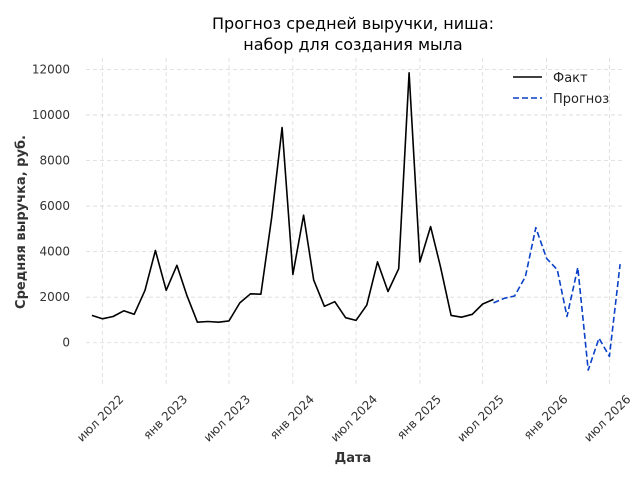 Image resolution: width=640 pixels, height=480 pixels. I want to click on x-tick-label: янв 2024, so click(292, 417).